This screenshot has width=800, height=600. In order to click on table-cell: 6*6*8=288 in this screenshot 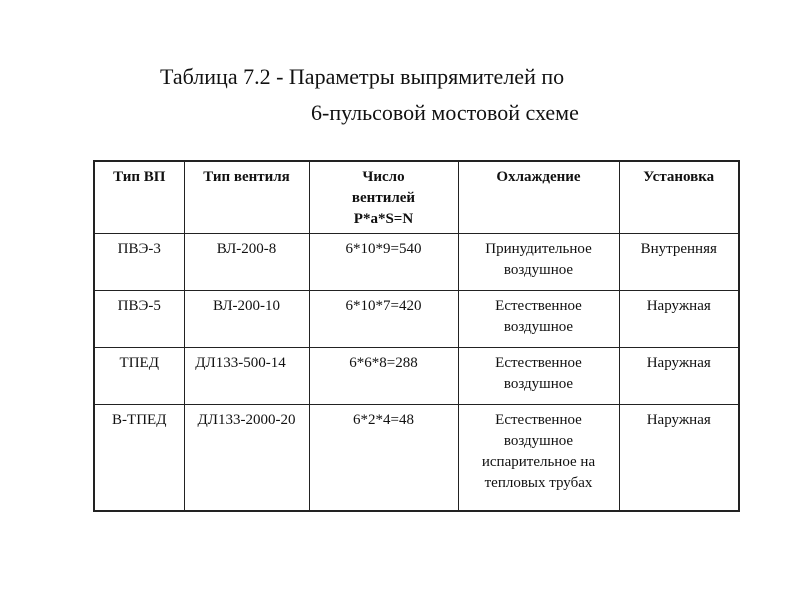, I will do `click(383, 375)`.